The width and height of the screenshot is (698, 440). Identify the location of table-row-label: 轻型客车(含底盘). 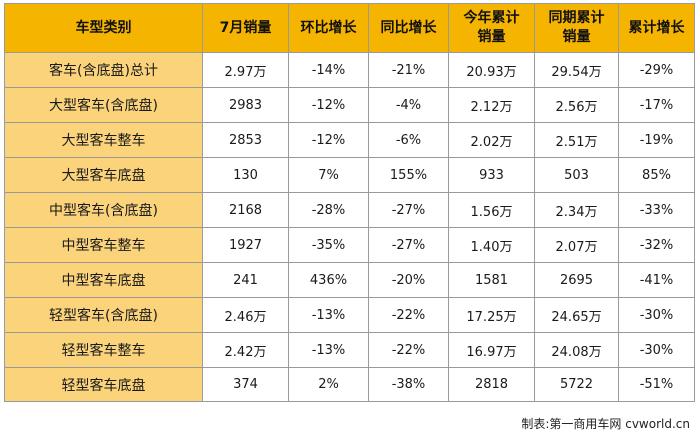
(103, 315).